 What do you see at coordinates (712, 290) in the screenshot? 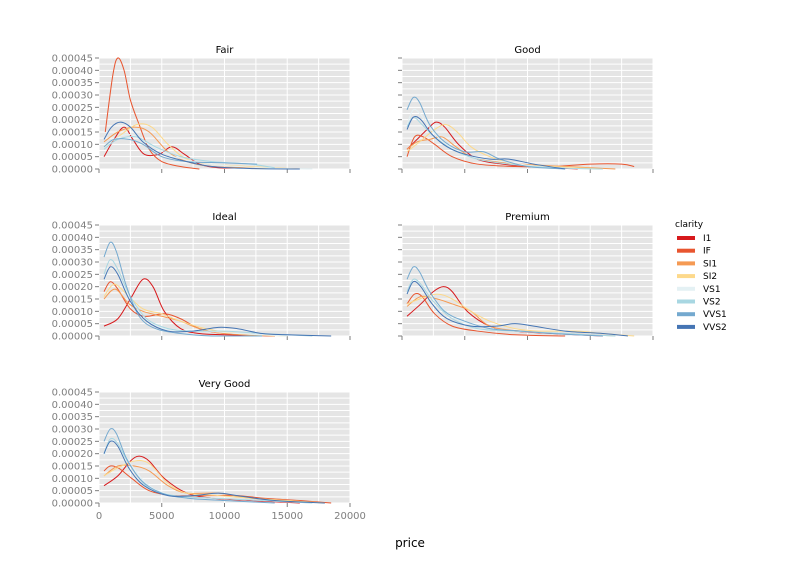
I see `legend-label-vs1: VS1` at bounding box center [712, 290].